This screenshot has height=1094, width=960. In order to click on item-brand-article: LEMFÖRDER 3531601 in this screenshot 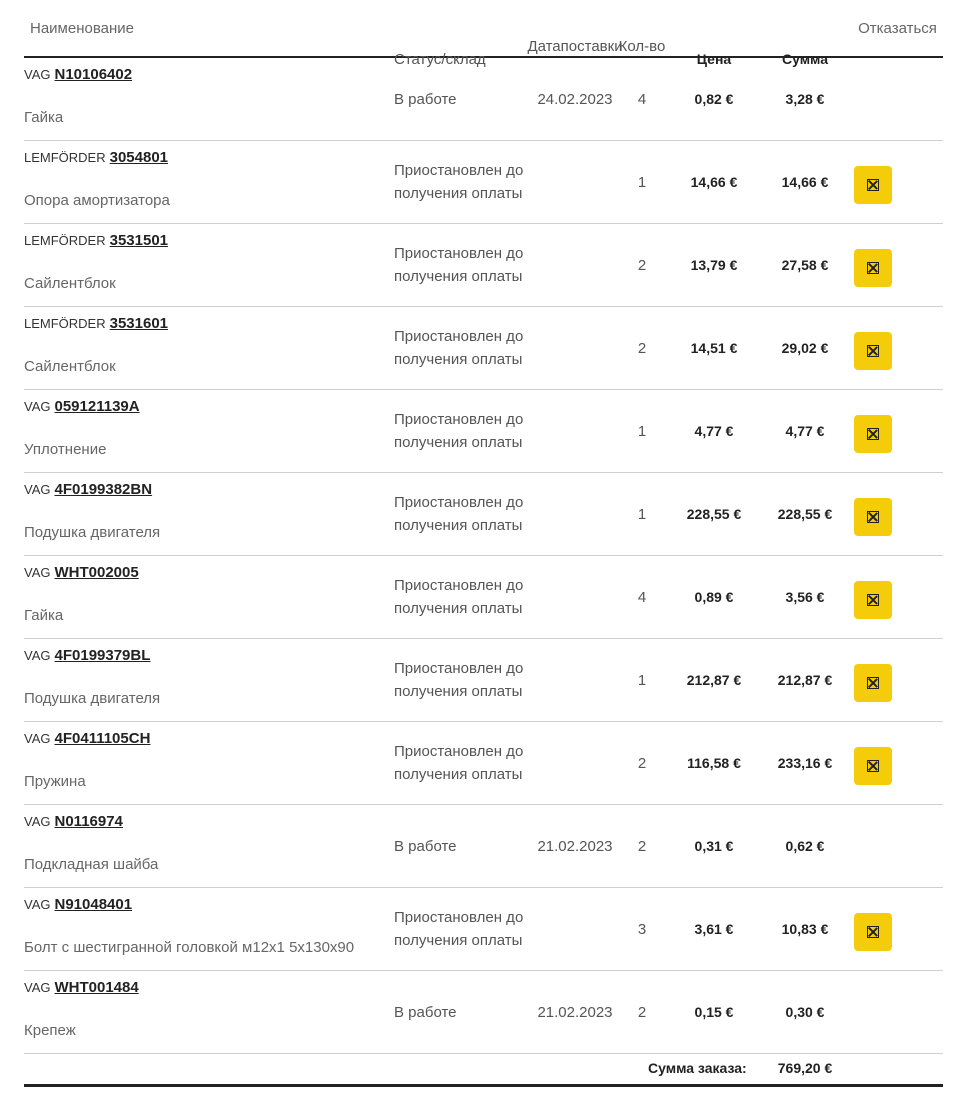, I will do `click(96, 323)`.